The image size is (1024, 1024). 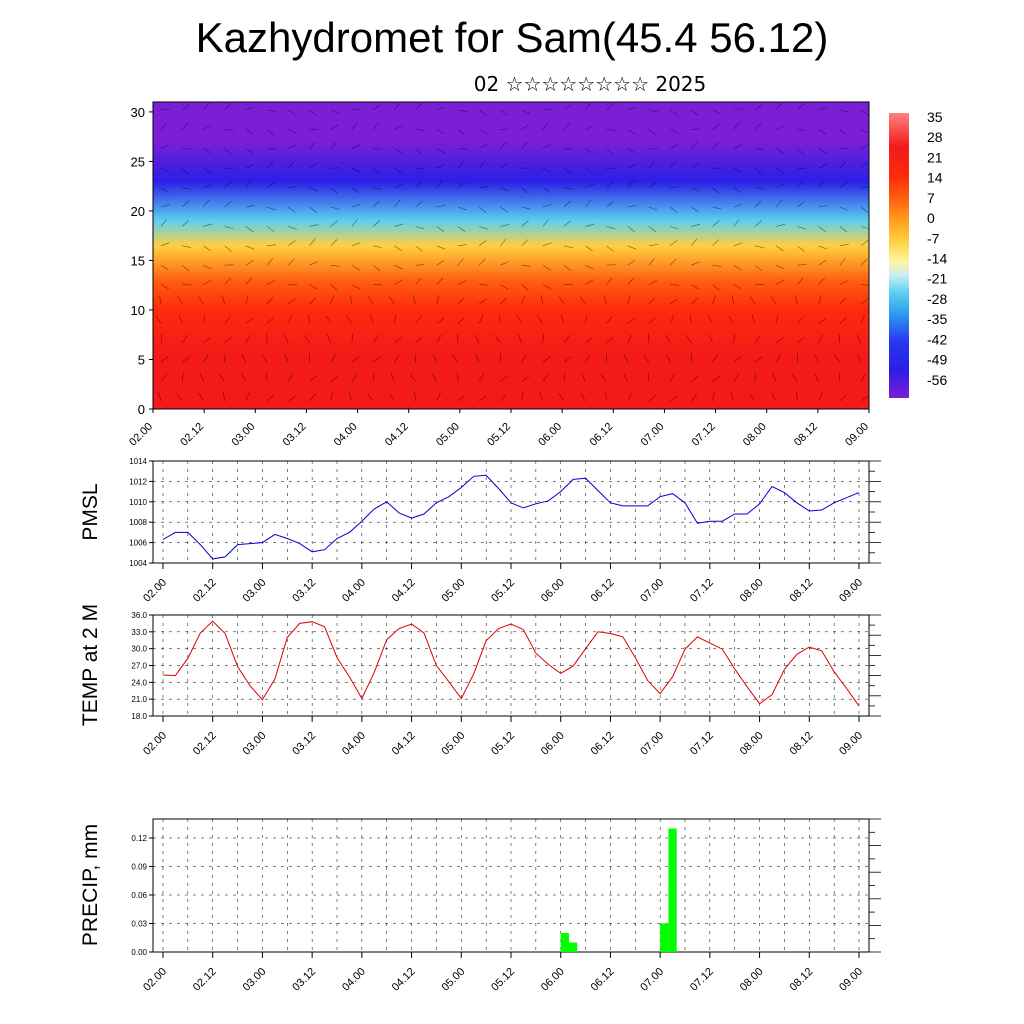 What do you see at coordinates (937, 339) in the screenshot?
I see `colorbar-label: -42` at bounding box center [937, 339].